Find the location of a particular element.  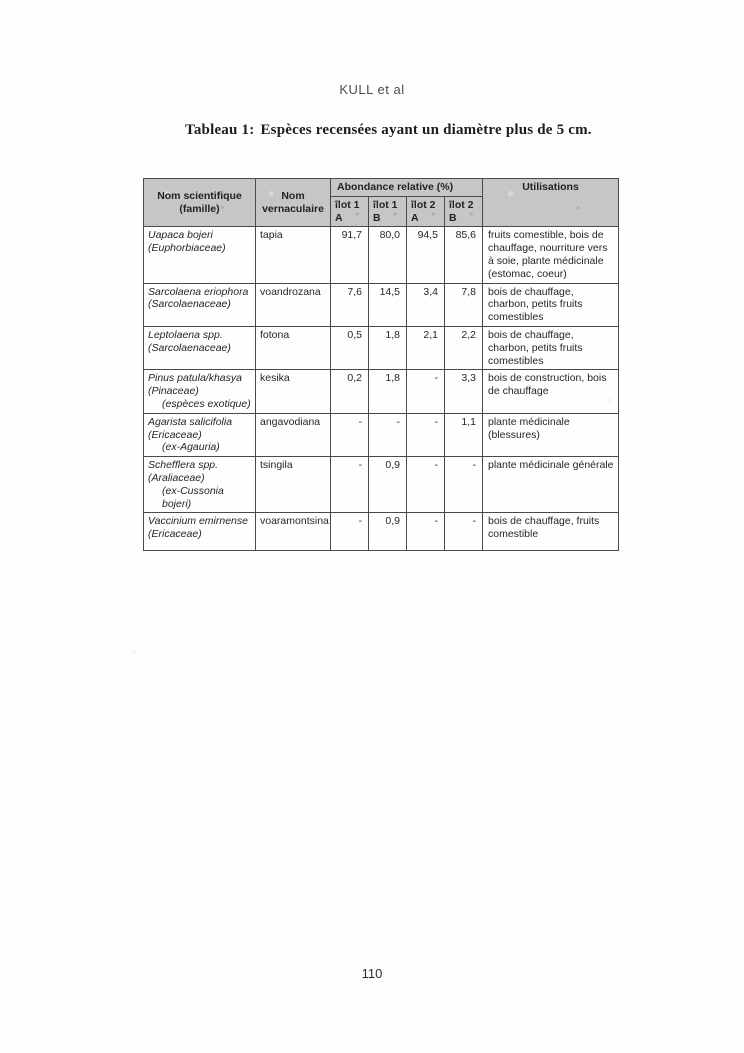

scientific-name-cell: Vaccinium emirnense (Ericaceae) is located at coordinates (199, 532).